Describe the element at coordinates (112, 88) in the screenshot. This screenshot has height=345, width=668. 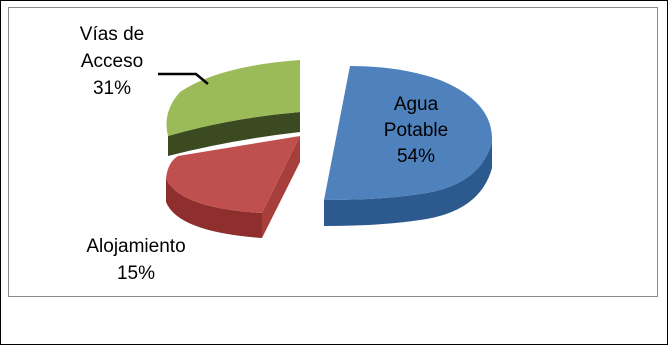
I see `label-vias-percent: 31%` at that location.